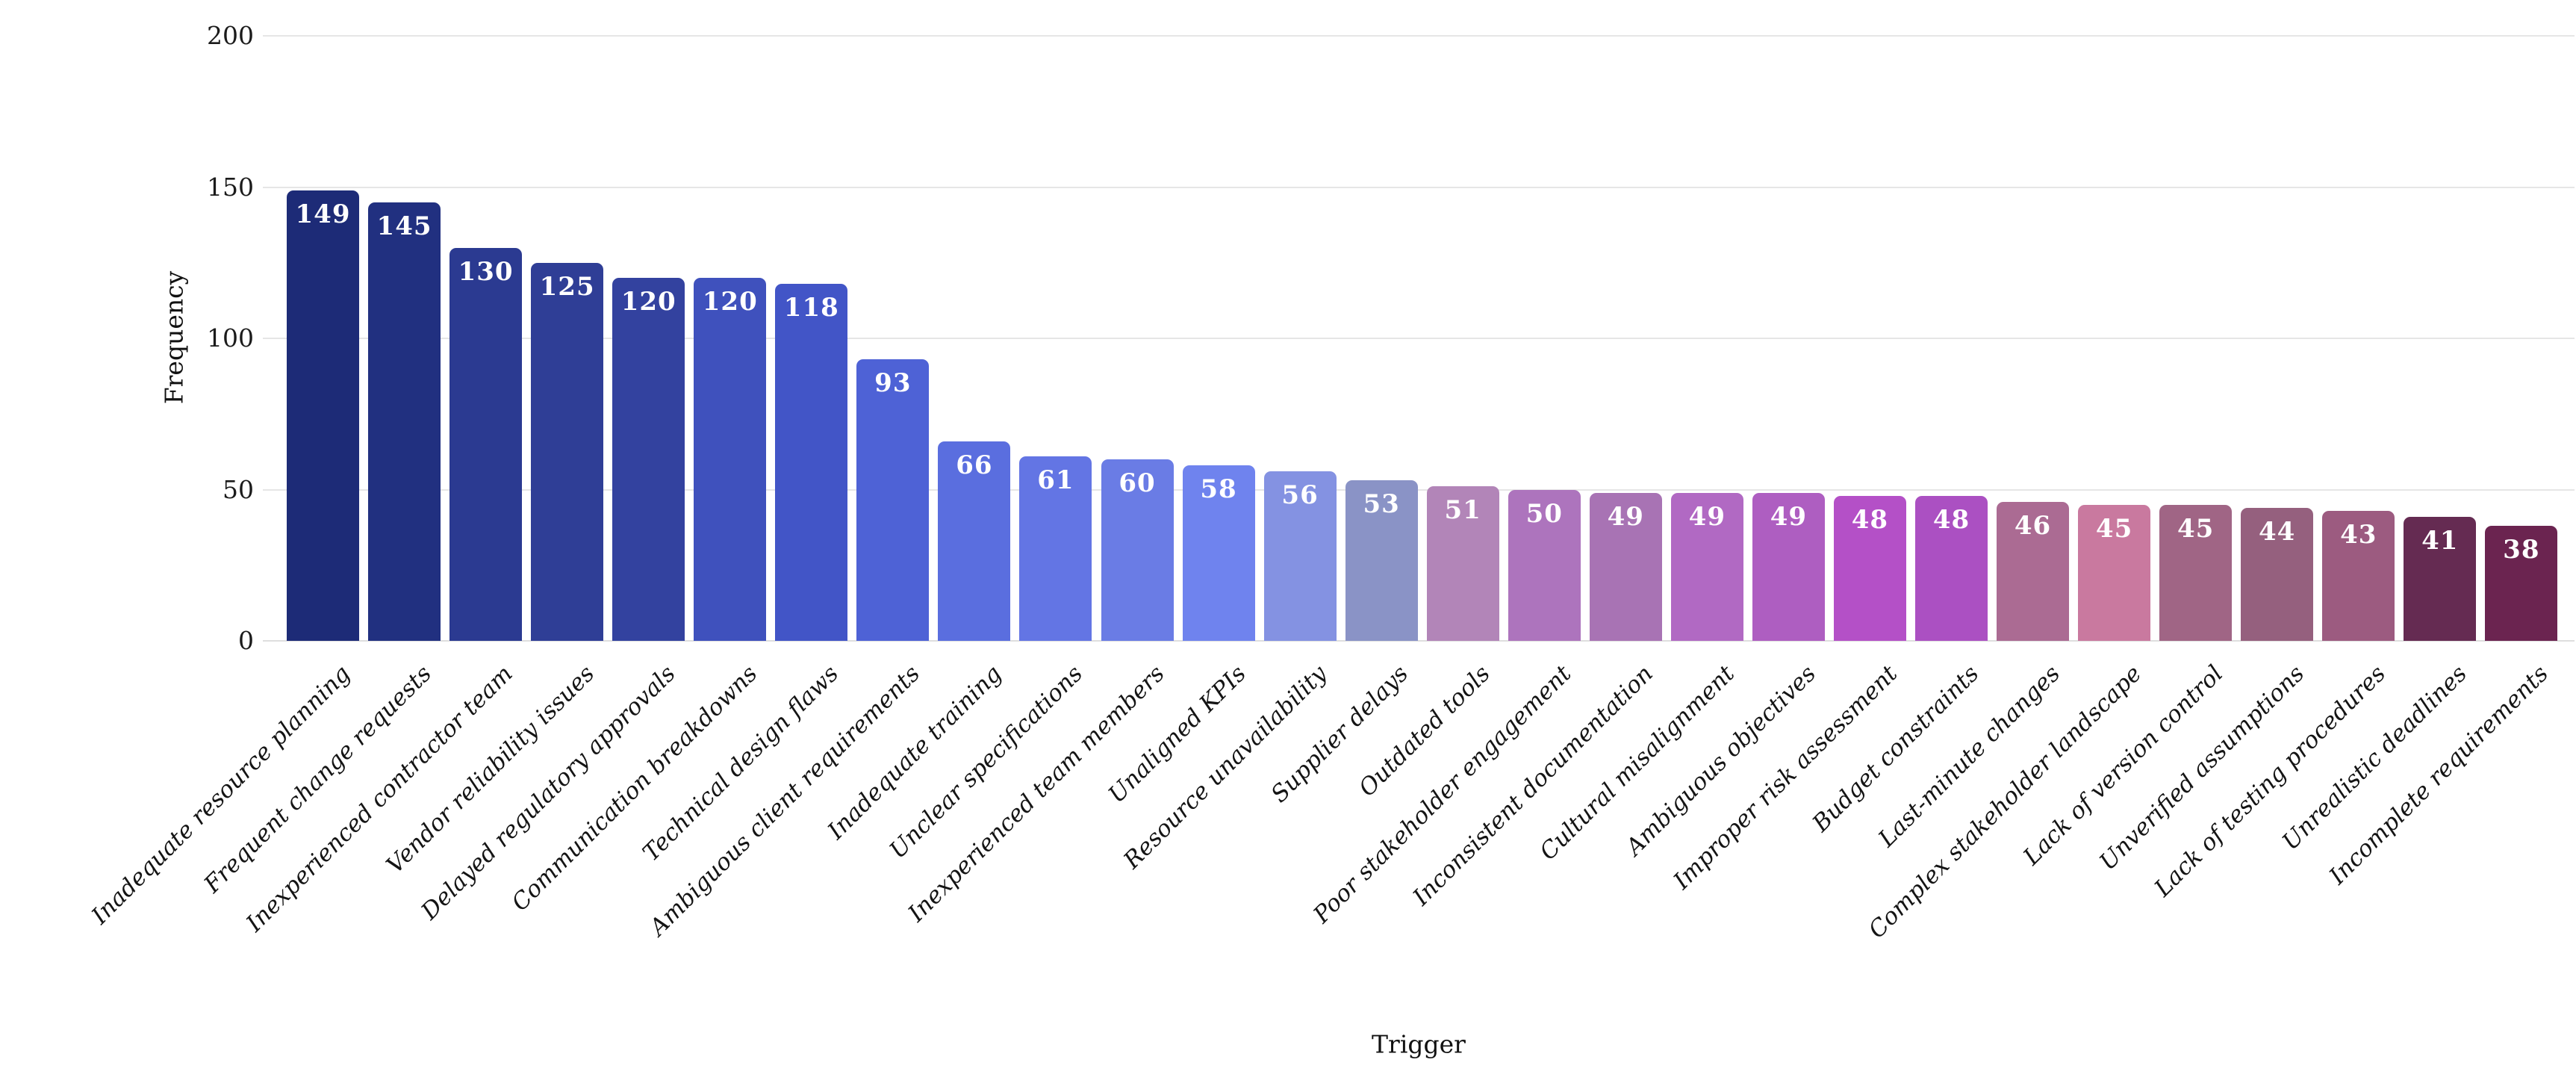  Describe the element at coordinates (1462, 563) in the screenshot. I see `bar: 51` at that location.